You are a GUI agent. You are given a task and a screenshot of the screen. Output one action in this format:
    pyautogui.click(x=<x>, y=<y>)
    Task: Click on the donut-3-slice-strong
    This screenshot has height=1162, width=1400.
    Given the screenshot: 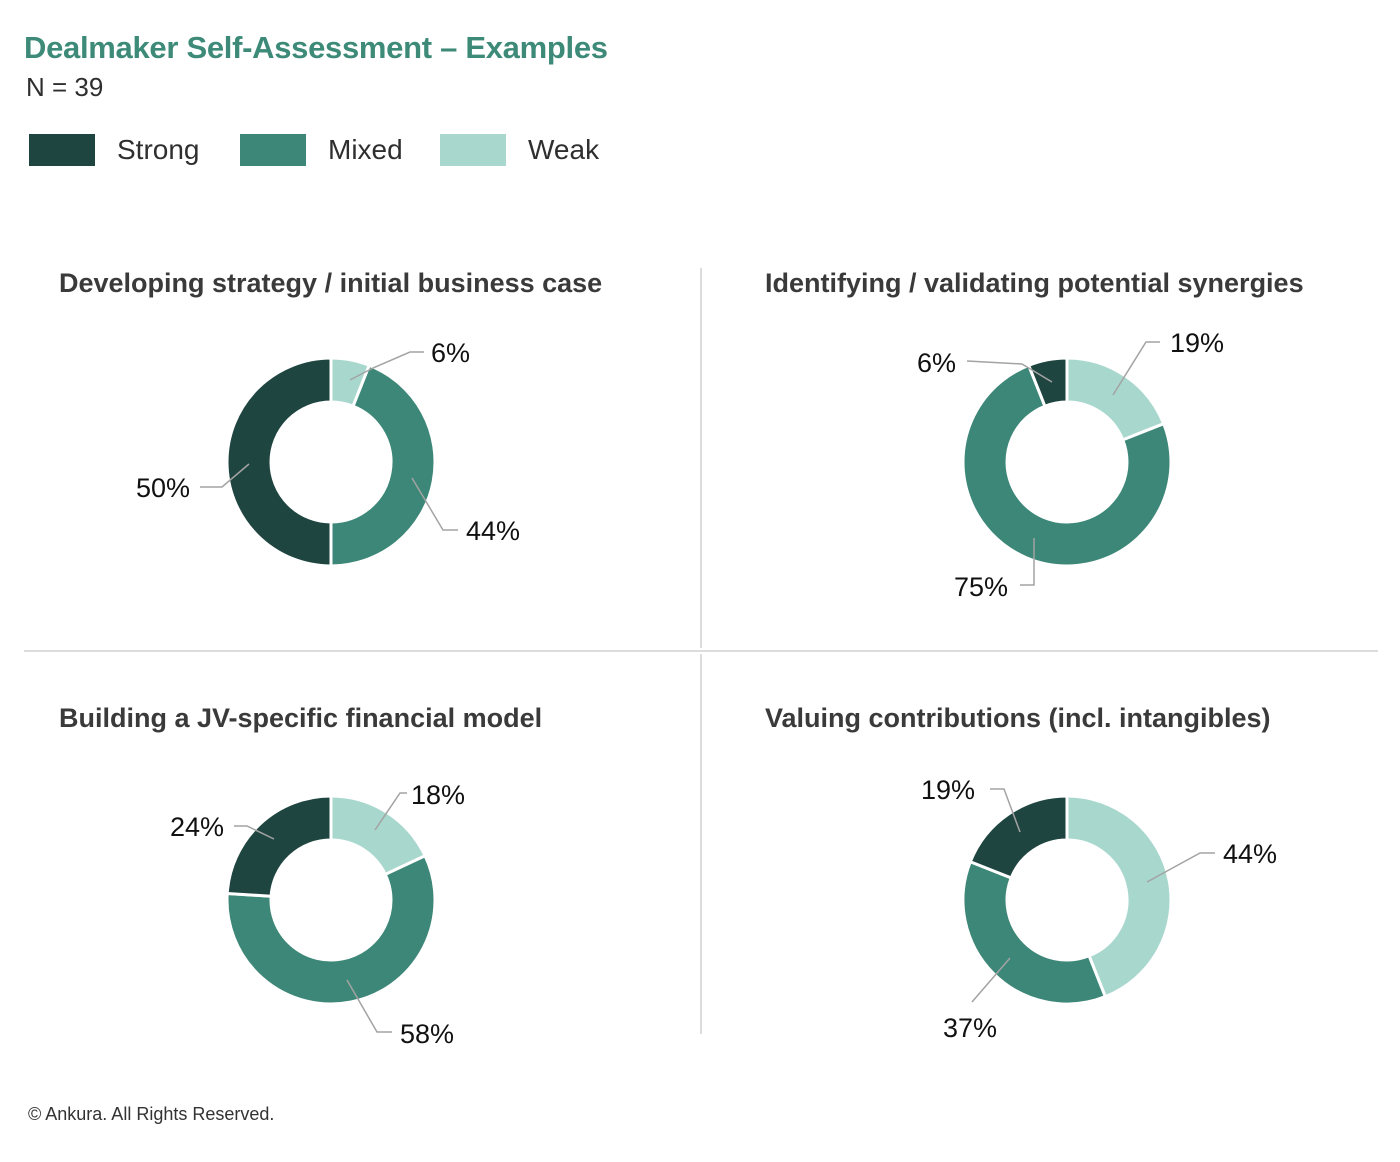 What is the action you would take?
    pyautogui.click(x=1018, y=837)
    